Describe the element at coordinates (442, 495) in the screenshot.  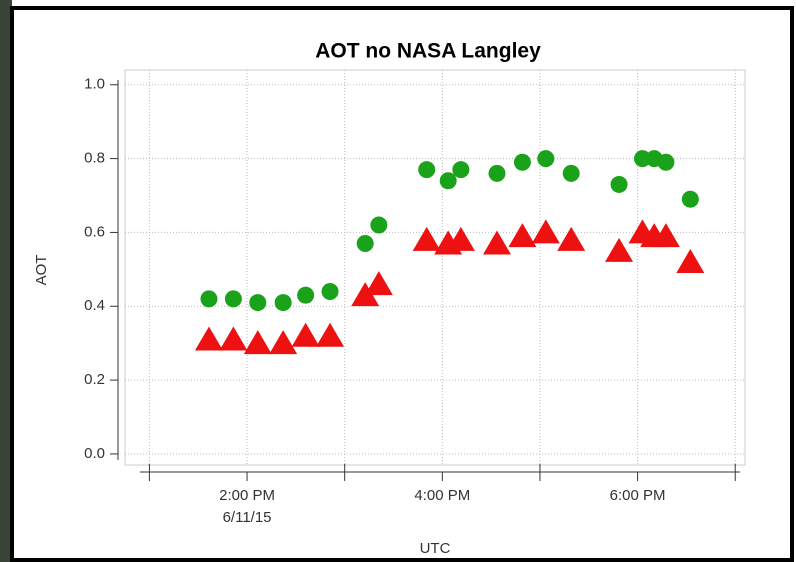
I see `x-tick-label: 4:00 PM` at that location.